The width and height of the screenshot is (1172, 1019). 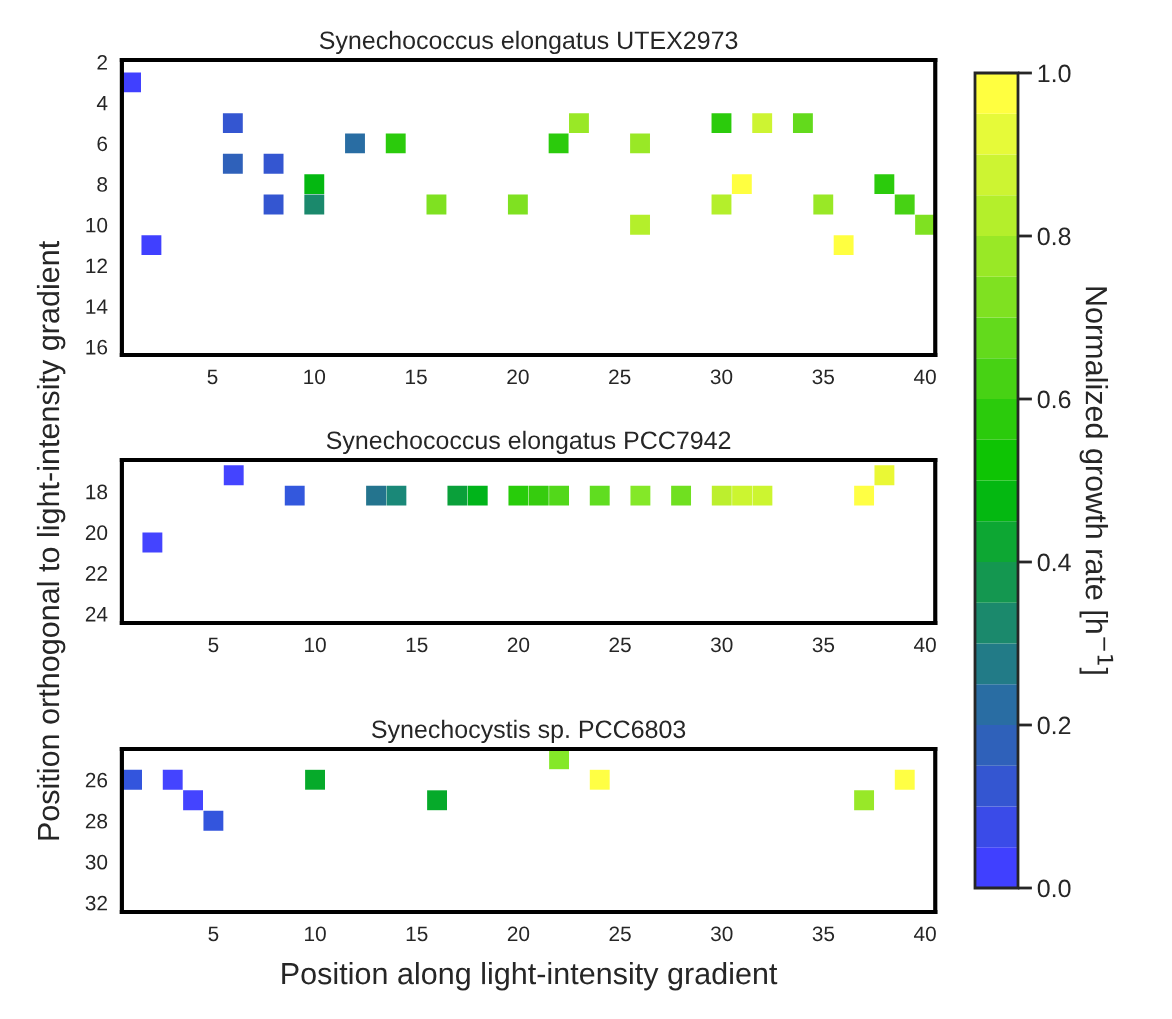 I want to click on chart-title: Synechococcus elongatus UTEX2973, so click(x=528, y=42).